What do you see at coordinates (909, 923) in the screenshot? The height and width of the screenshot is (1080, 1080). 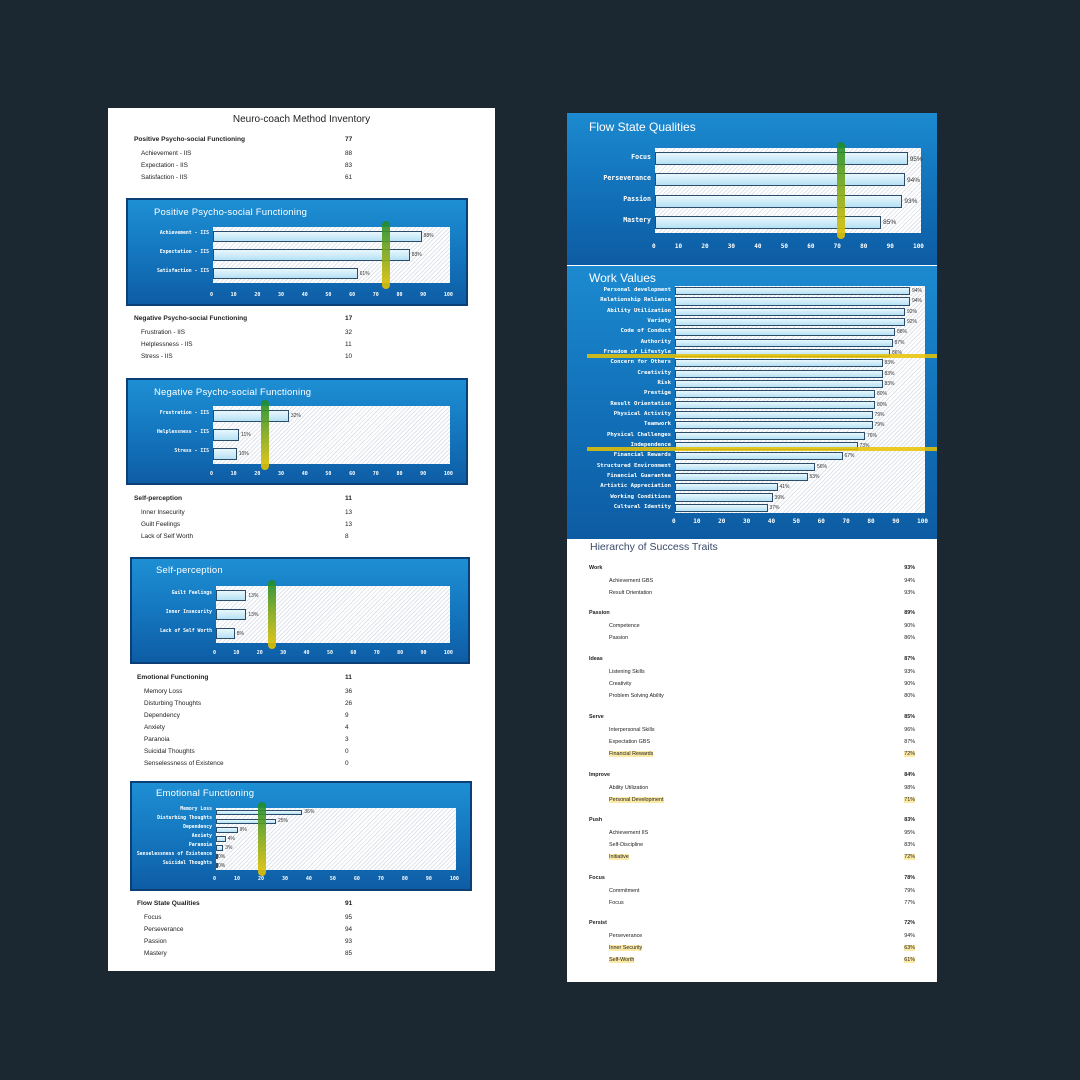 I see `trait-group-score: 72%` at bounding box center [909, 923].